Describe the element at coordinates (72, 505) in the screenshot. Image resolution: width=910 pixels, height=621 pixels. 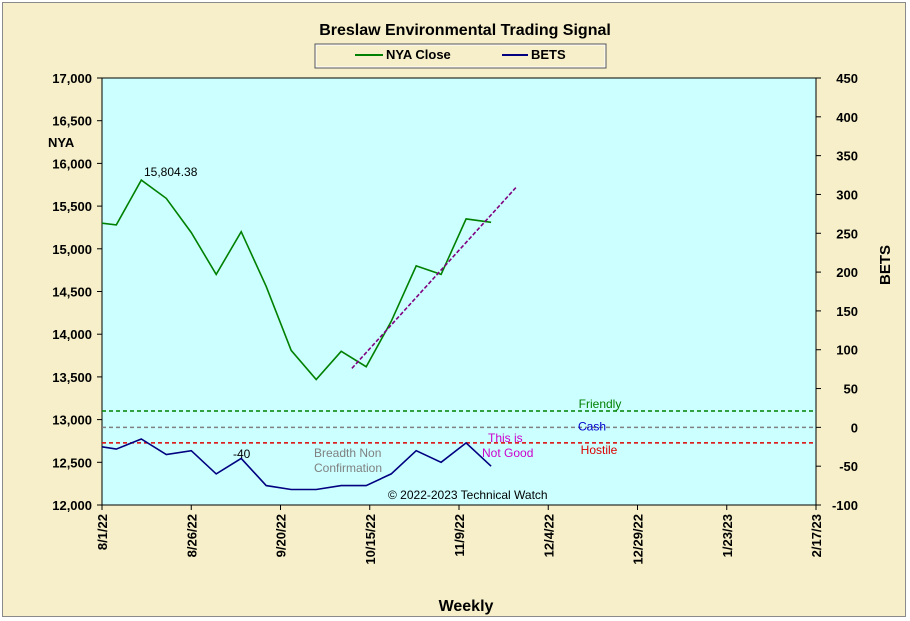
I see `y-tick-left-label: 12,000` at that location.